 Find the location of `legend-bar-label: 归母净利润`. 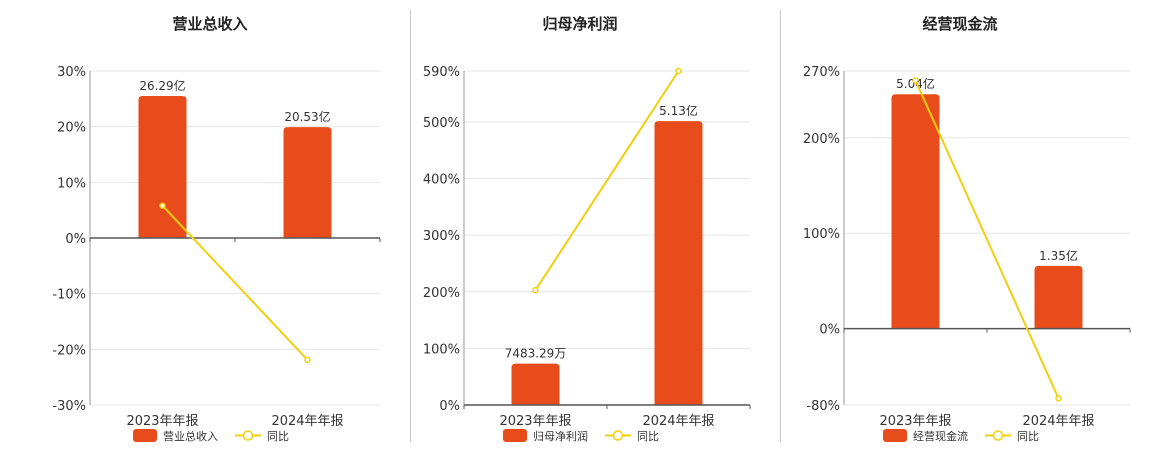

legend-bar-label: 归母净利润 is located at coordinates (560, 436).